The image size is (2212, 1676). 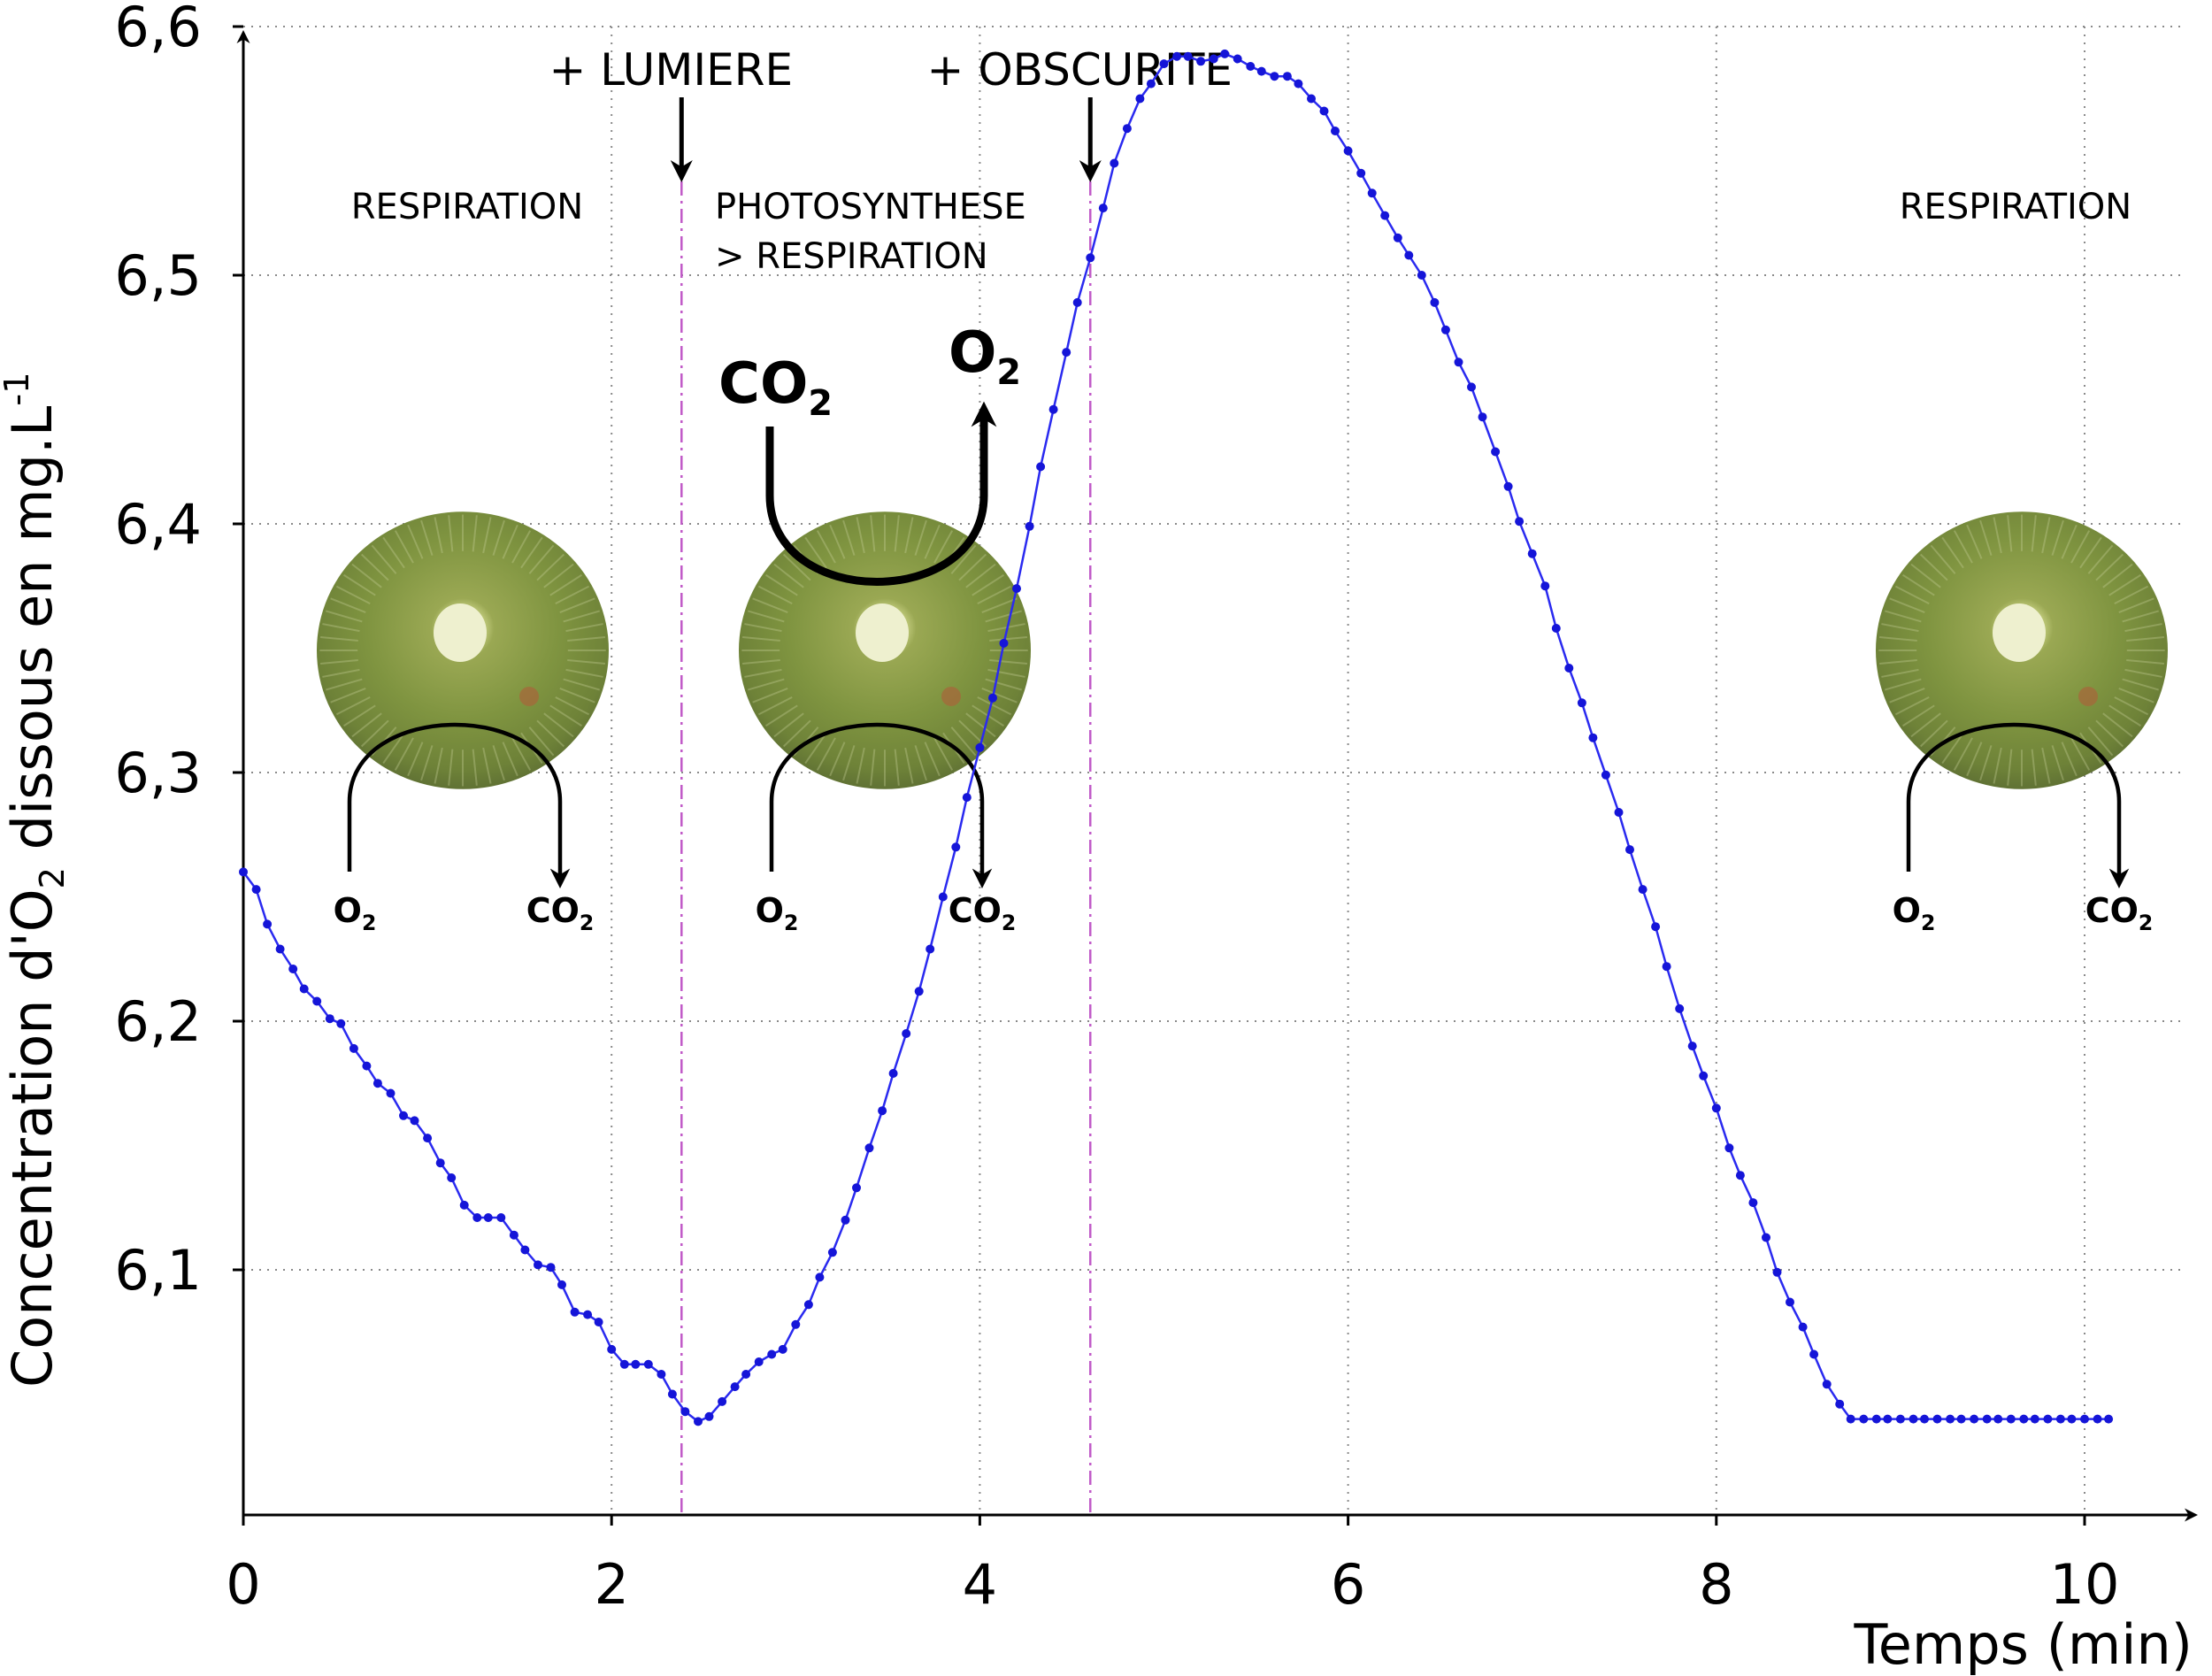 What do you see at coordinates (2018, 805) in the screenshot?
I see `respiration-arrow` at bounding box center [2018, 805].